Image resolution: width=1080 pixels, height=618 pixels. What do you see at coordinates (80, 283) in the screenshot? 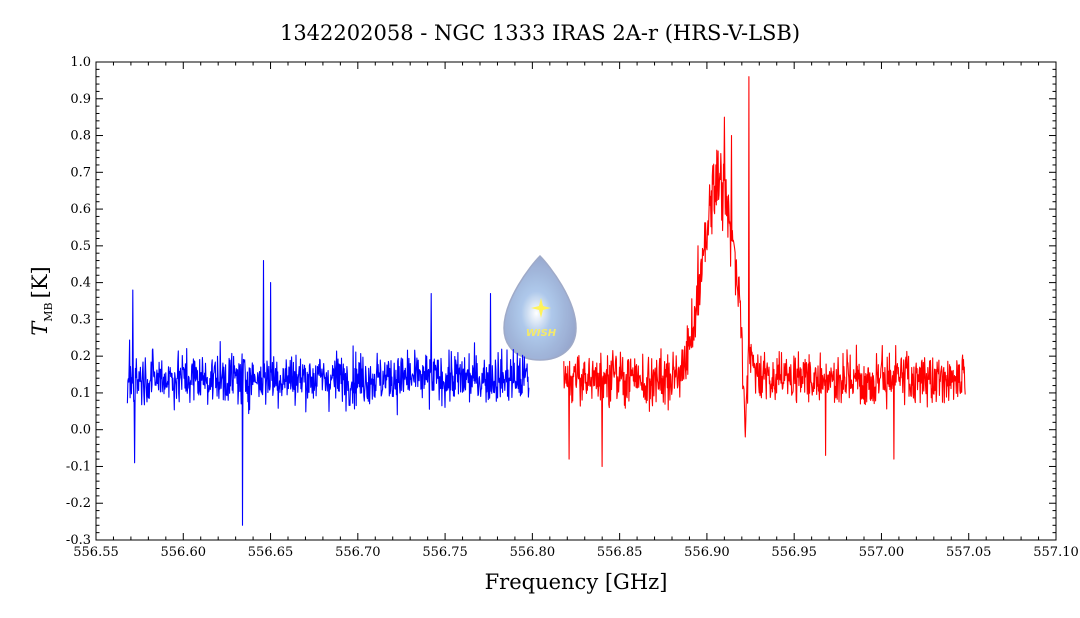
I see `y-tick-label: 0.4` at bounding box center [80, 283].